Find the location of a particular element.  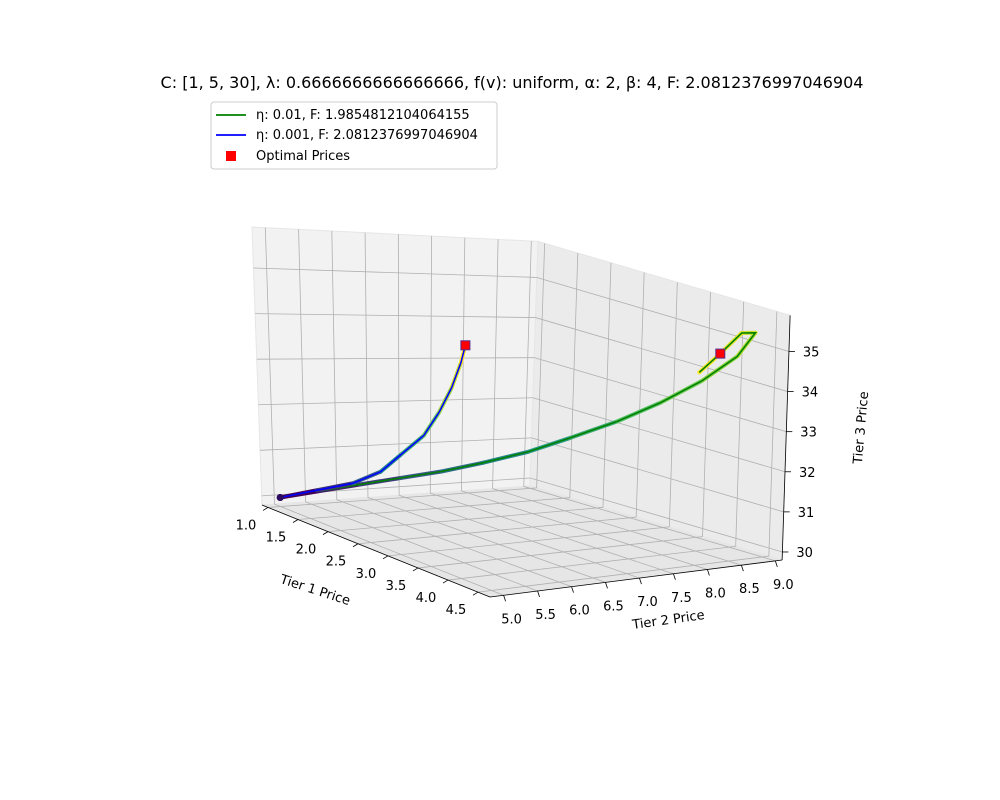

legend-swatch-red-square is located at coordinates (231, 156).